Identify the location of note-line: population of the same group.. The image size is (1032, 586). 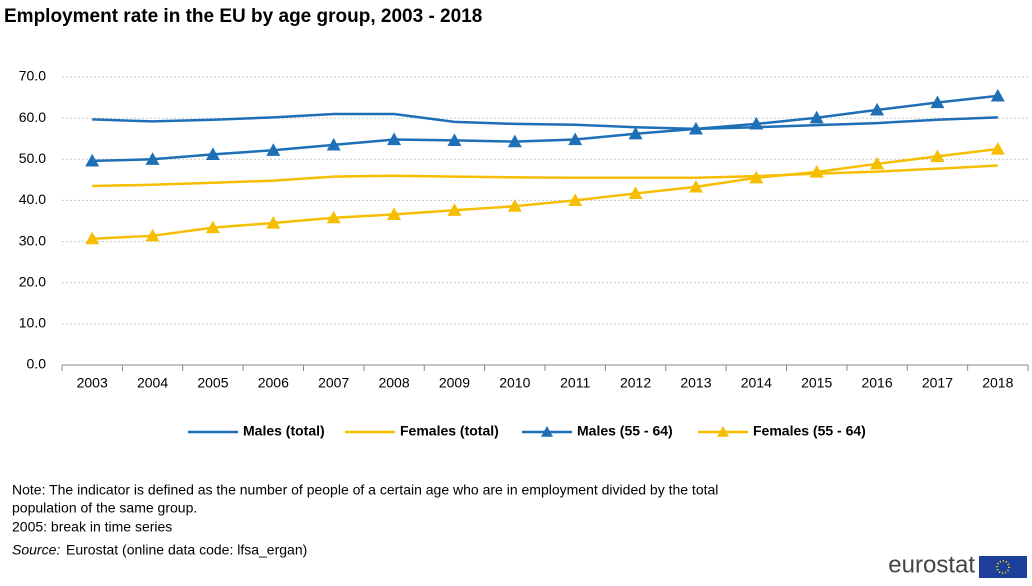
(104, 508).